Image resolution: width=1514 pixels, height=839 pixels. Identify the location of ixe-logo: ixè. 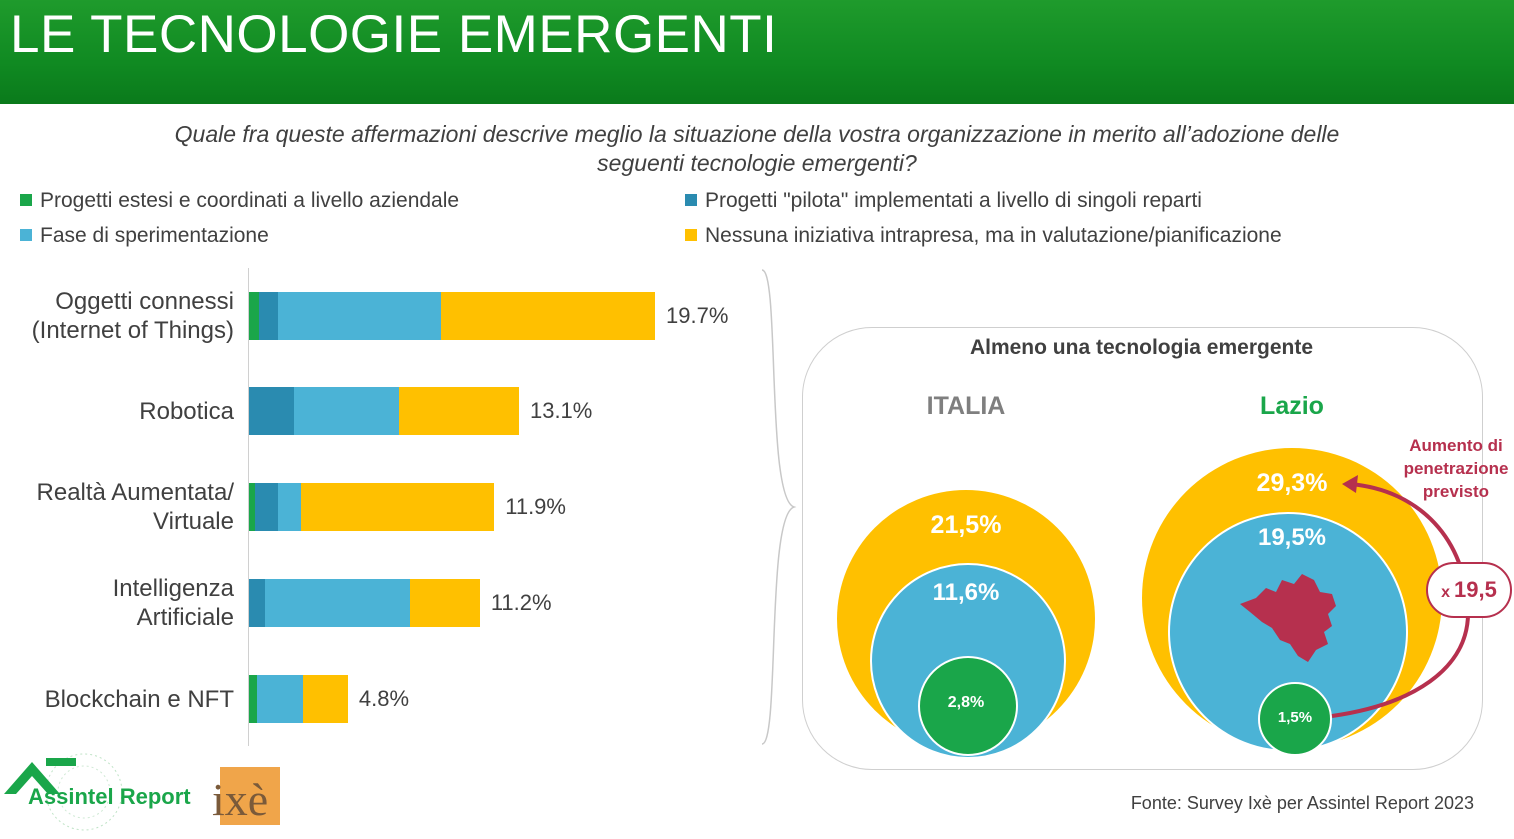
(246, 796).